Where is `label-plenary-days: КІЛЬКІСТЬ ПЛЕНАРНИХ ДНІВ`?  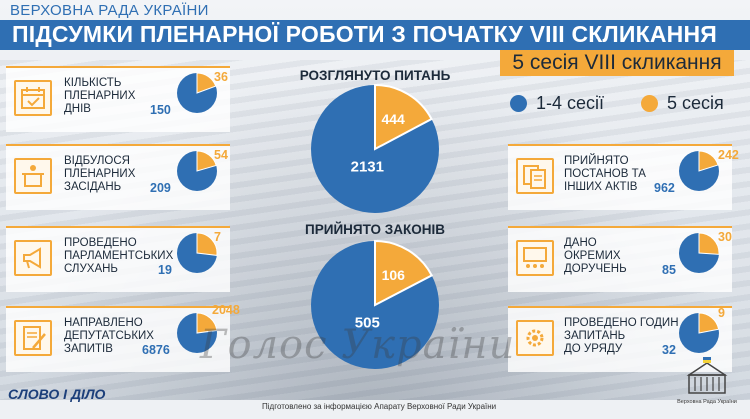
label-plenary-days: КІЛЬКІСТЬ ПЛЕНАРНИХ ДНІВ is located at coordinates (100, 96).